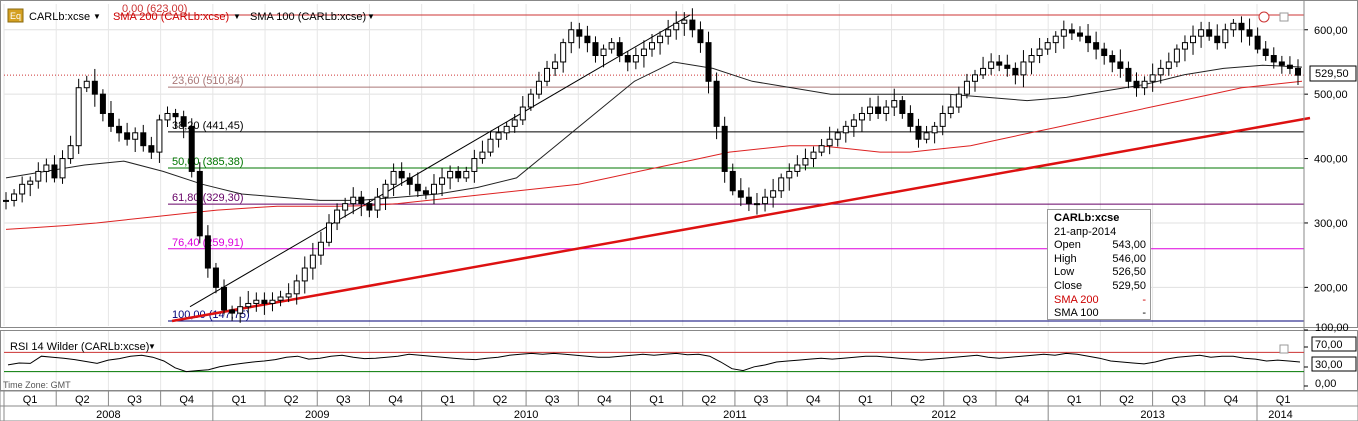  Describe the element at coordinates (1100, 258) in the screenshot. I see `info-row-high: High 546,00` at that location.